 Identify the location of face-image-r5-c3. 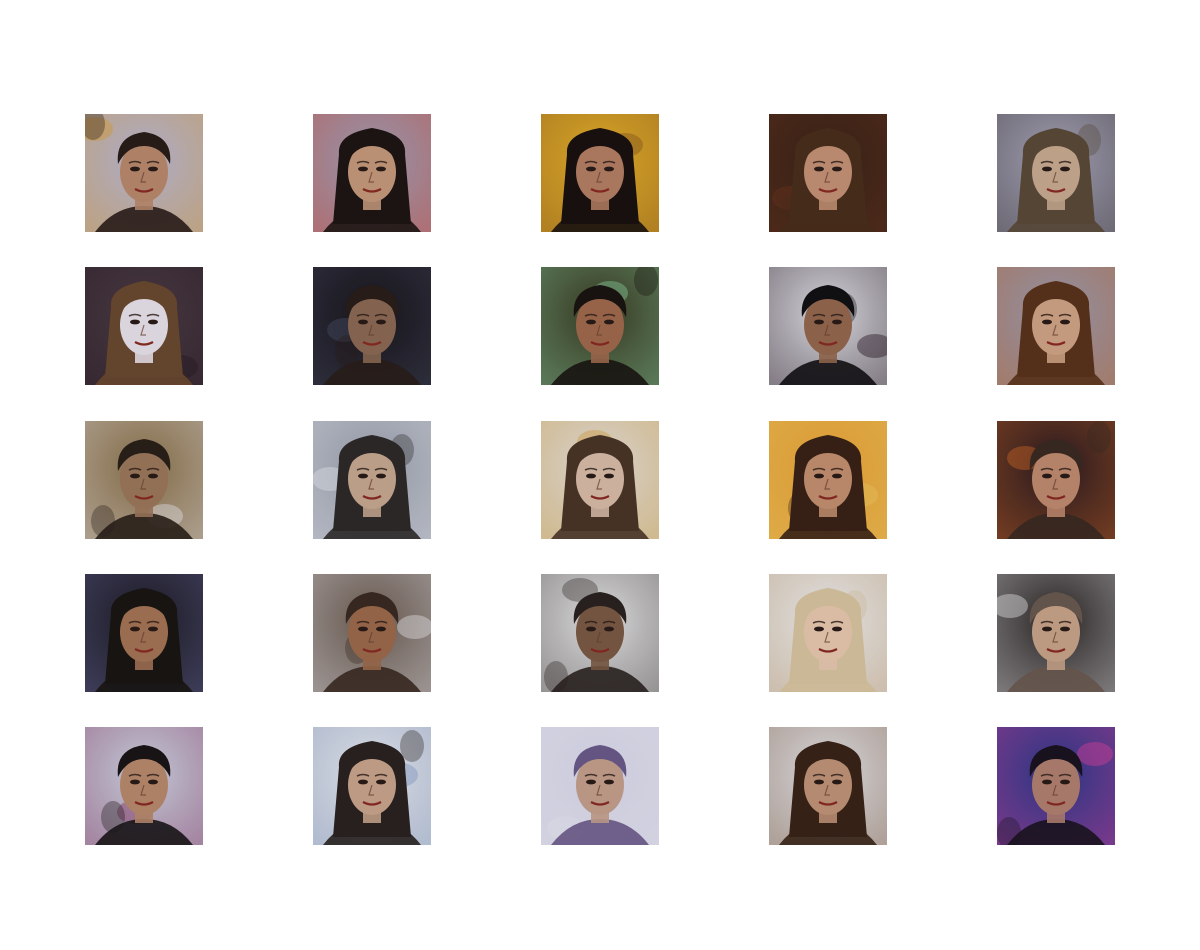
(600, 786).